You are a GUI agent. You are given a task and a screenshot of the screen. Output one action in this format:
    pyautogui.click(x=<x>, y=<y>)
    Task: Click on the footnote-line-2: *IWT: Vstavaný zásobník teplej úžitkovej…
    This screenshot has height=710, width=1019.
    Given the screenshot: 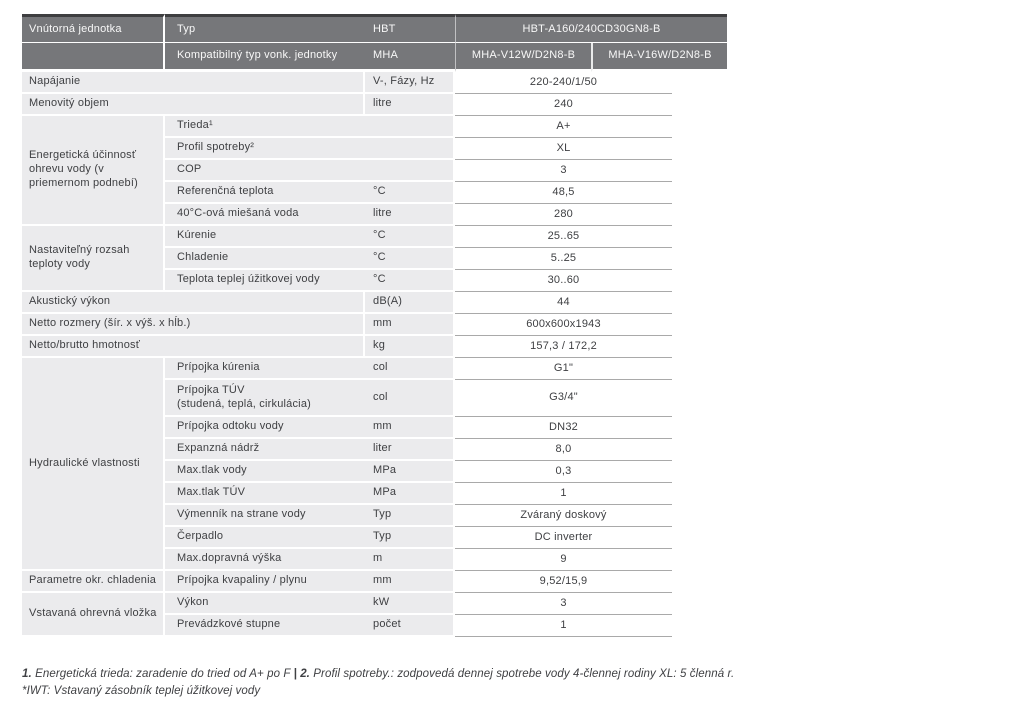 What is the action you would take?
    pyautogui.click(x=141, y=690)
    